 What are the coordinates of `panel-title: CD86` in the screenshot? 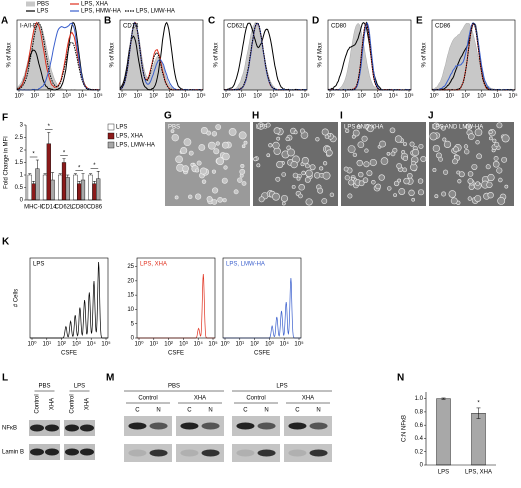 It's located at (443, 27).